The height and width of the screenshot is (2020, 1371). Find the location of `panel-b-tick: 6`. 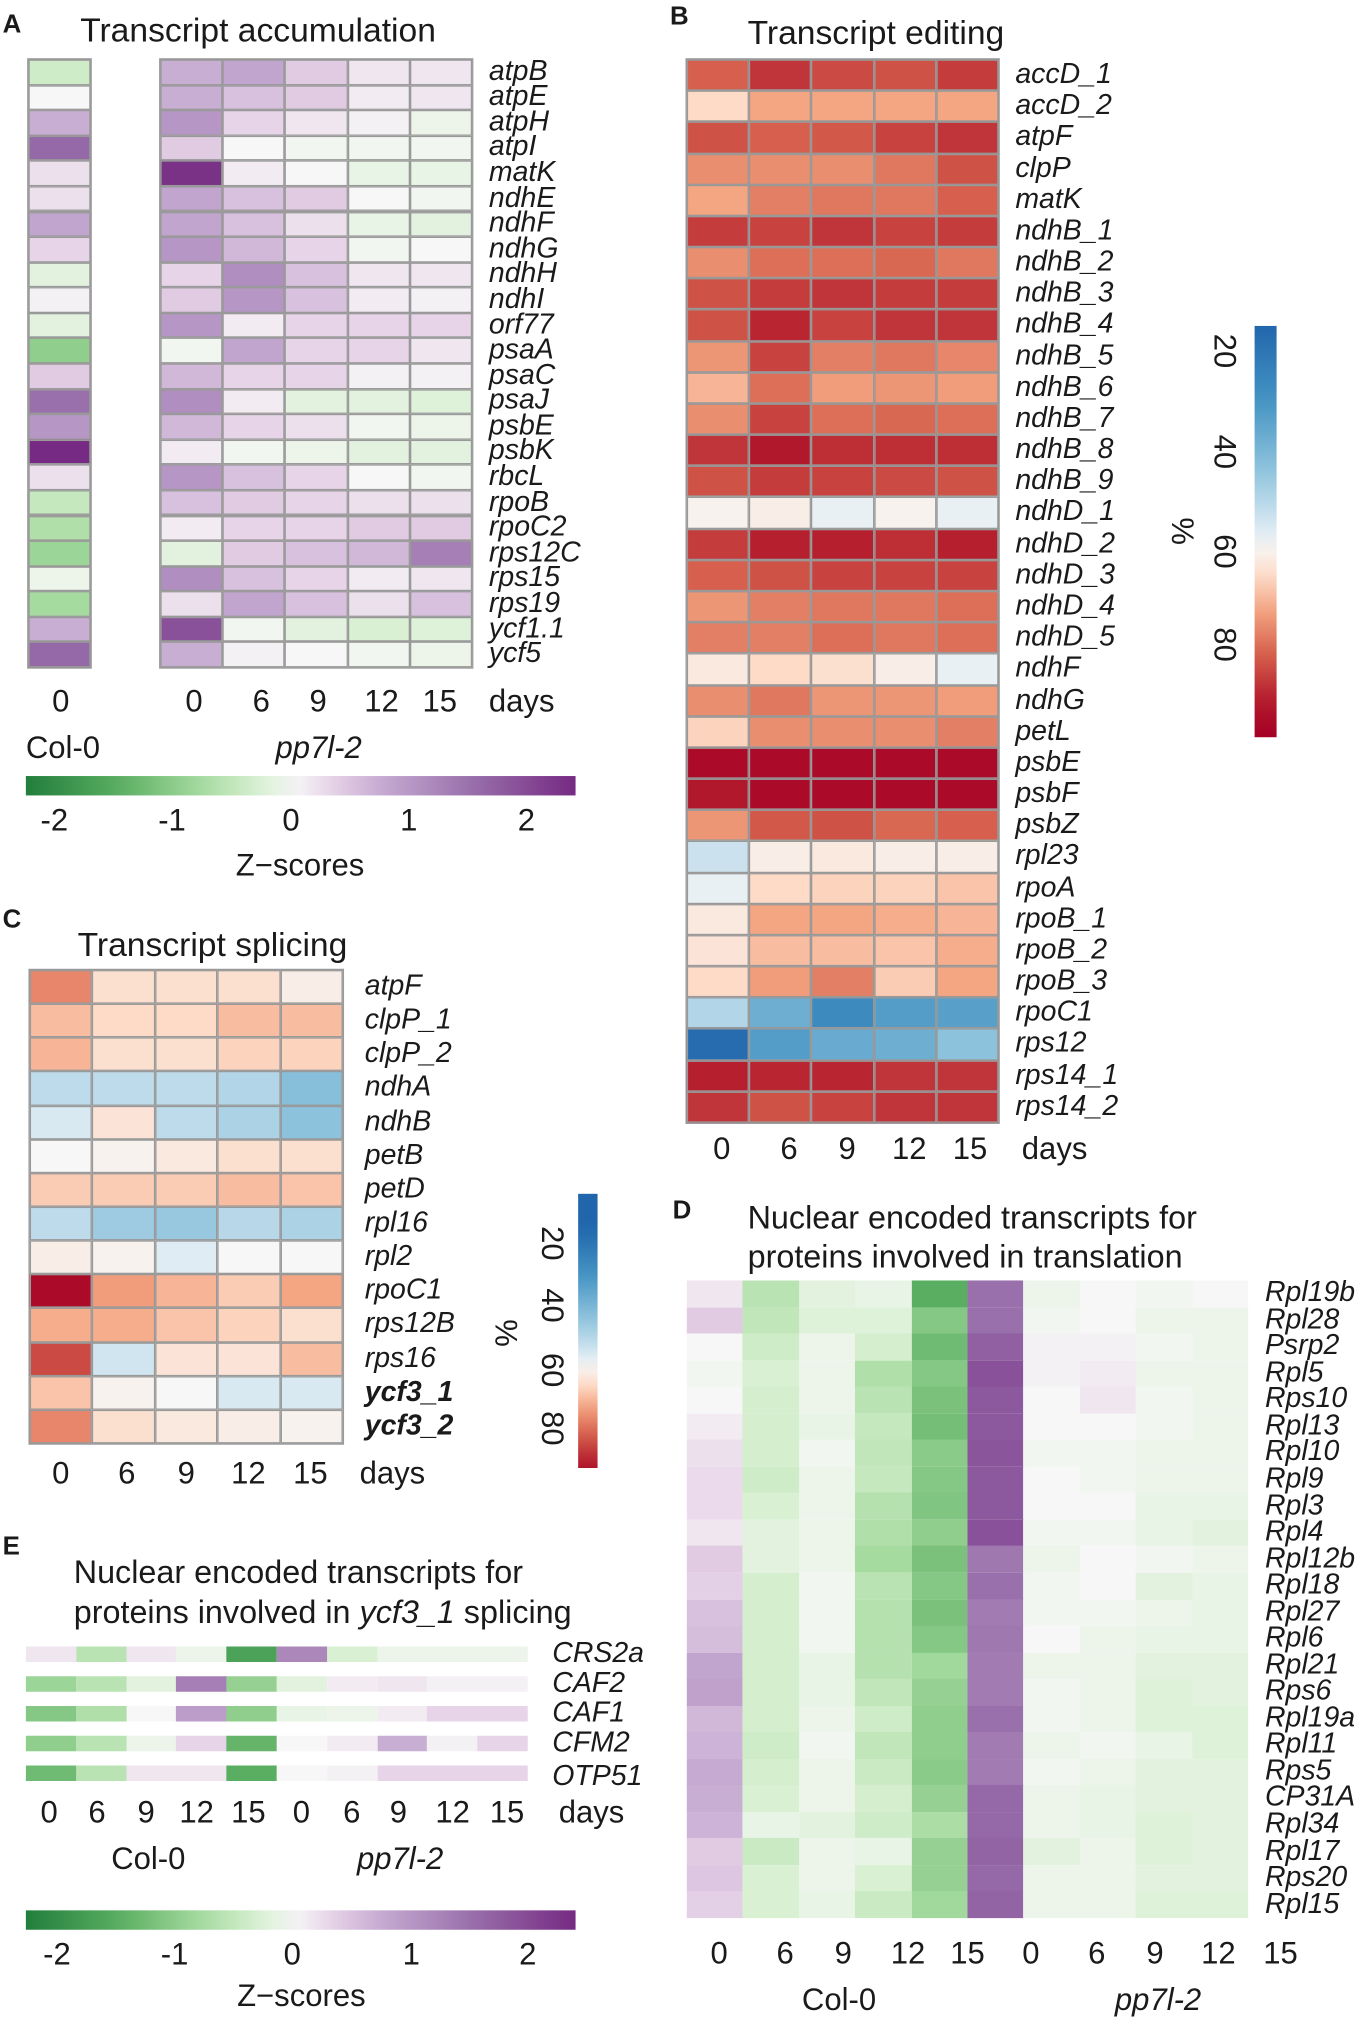

panel-b-tick: 6 is located at coordinates (789, 1149).